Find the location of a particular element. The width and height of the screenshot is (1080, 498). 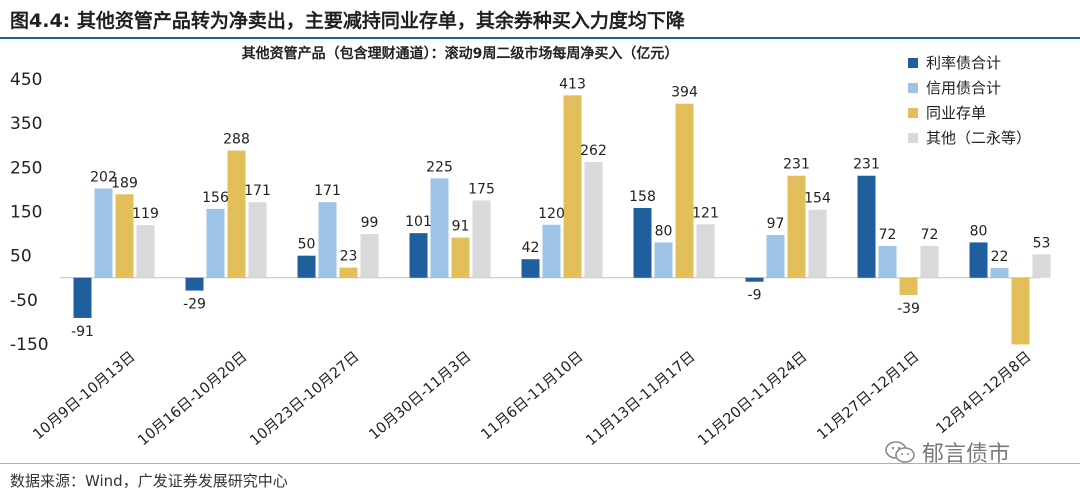

legend-item: 利率债合计 is located at coordinates (969, 62).